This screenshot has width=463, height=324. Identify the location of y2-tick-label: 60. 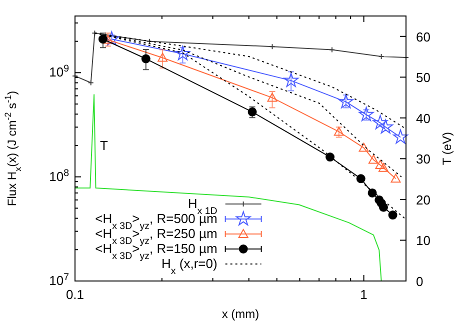
(423, 36).